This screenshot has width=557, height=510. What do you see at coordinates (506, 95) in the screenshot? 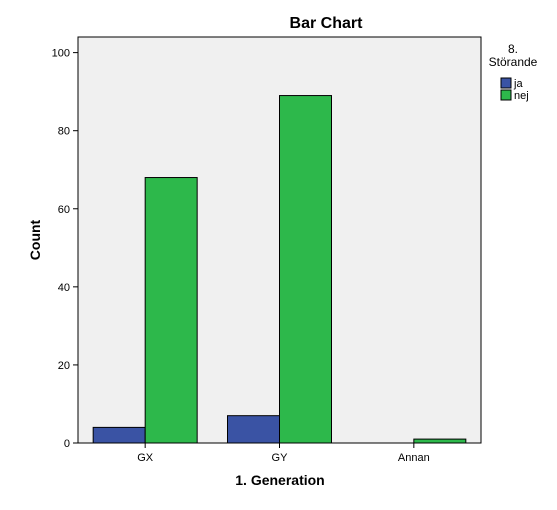
I see `legend-swatch-nej` at bounding box center [506, 95].